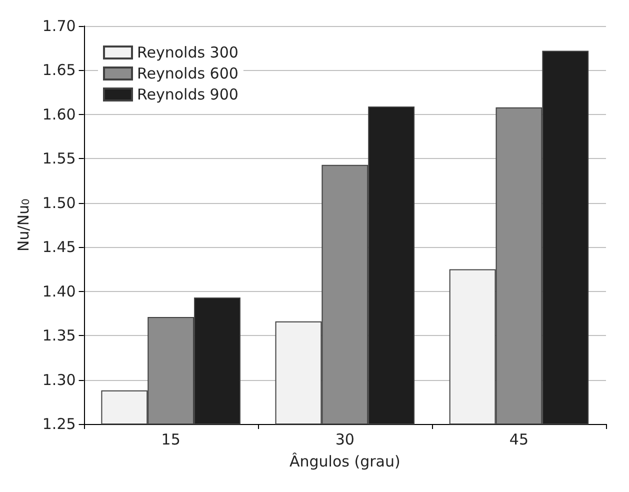 The image size is (629, 492). I want to click on y-tick-label: 1.60, so click(59, 114).